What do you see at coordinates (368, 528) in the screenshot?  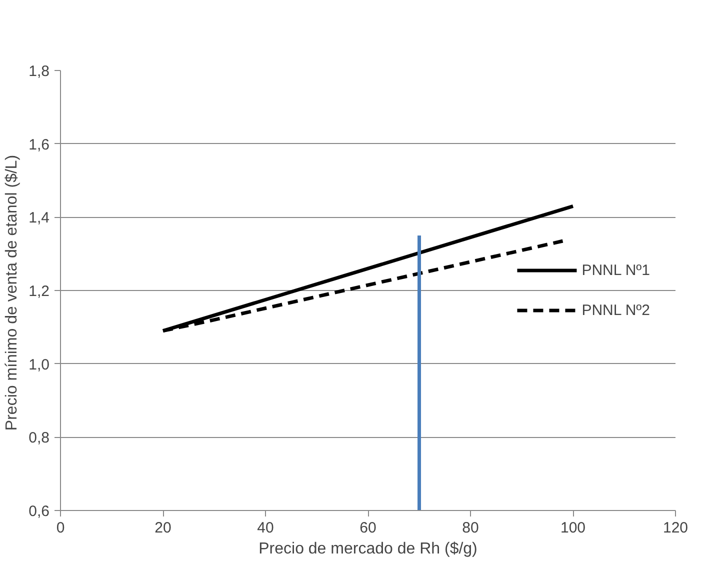 I see `x-tick-label: 60` at bounding box center [368, 528].